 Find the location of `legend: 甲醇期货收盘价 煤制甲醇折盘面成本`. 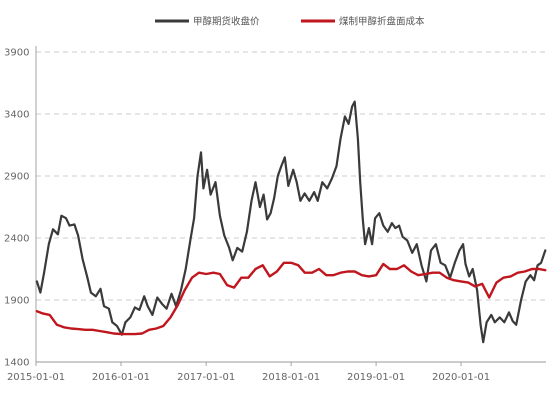

legend: 甲醇期货收盘价 煤制甲醇折盘面成本 is located at coordinates (290, 22).